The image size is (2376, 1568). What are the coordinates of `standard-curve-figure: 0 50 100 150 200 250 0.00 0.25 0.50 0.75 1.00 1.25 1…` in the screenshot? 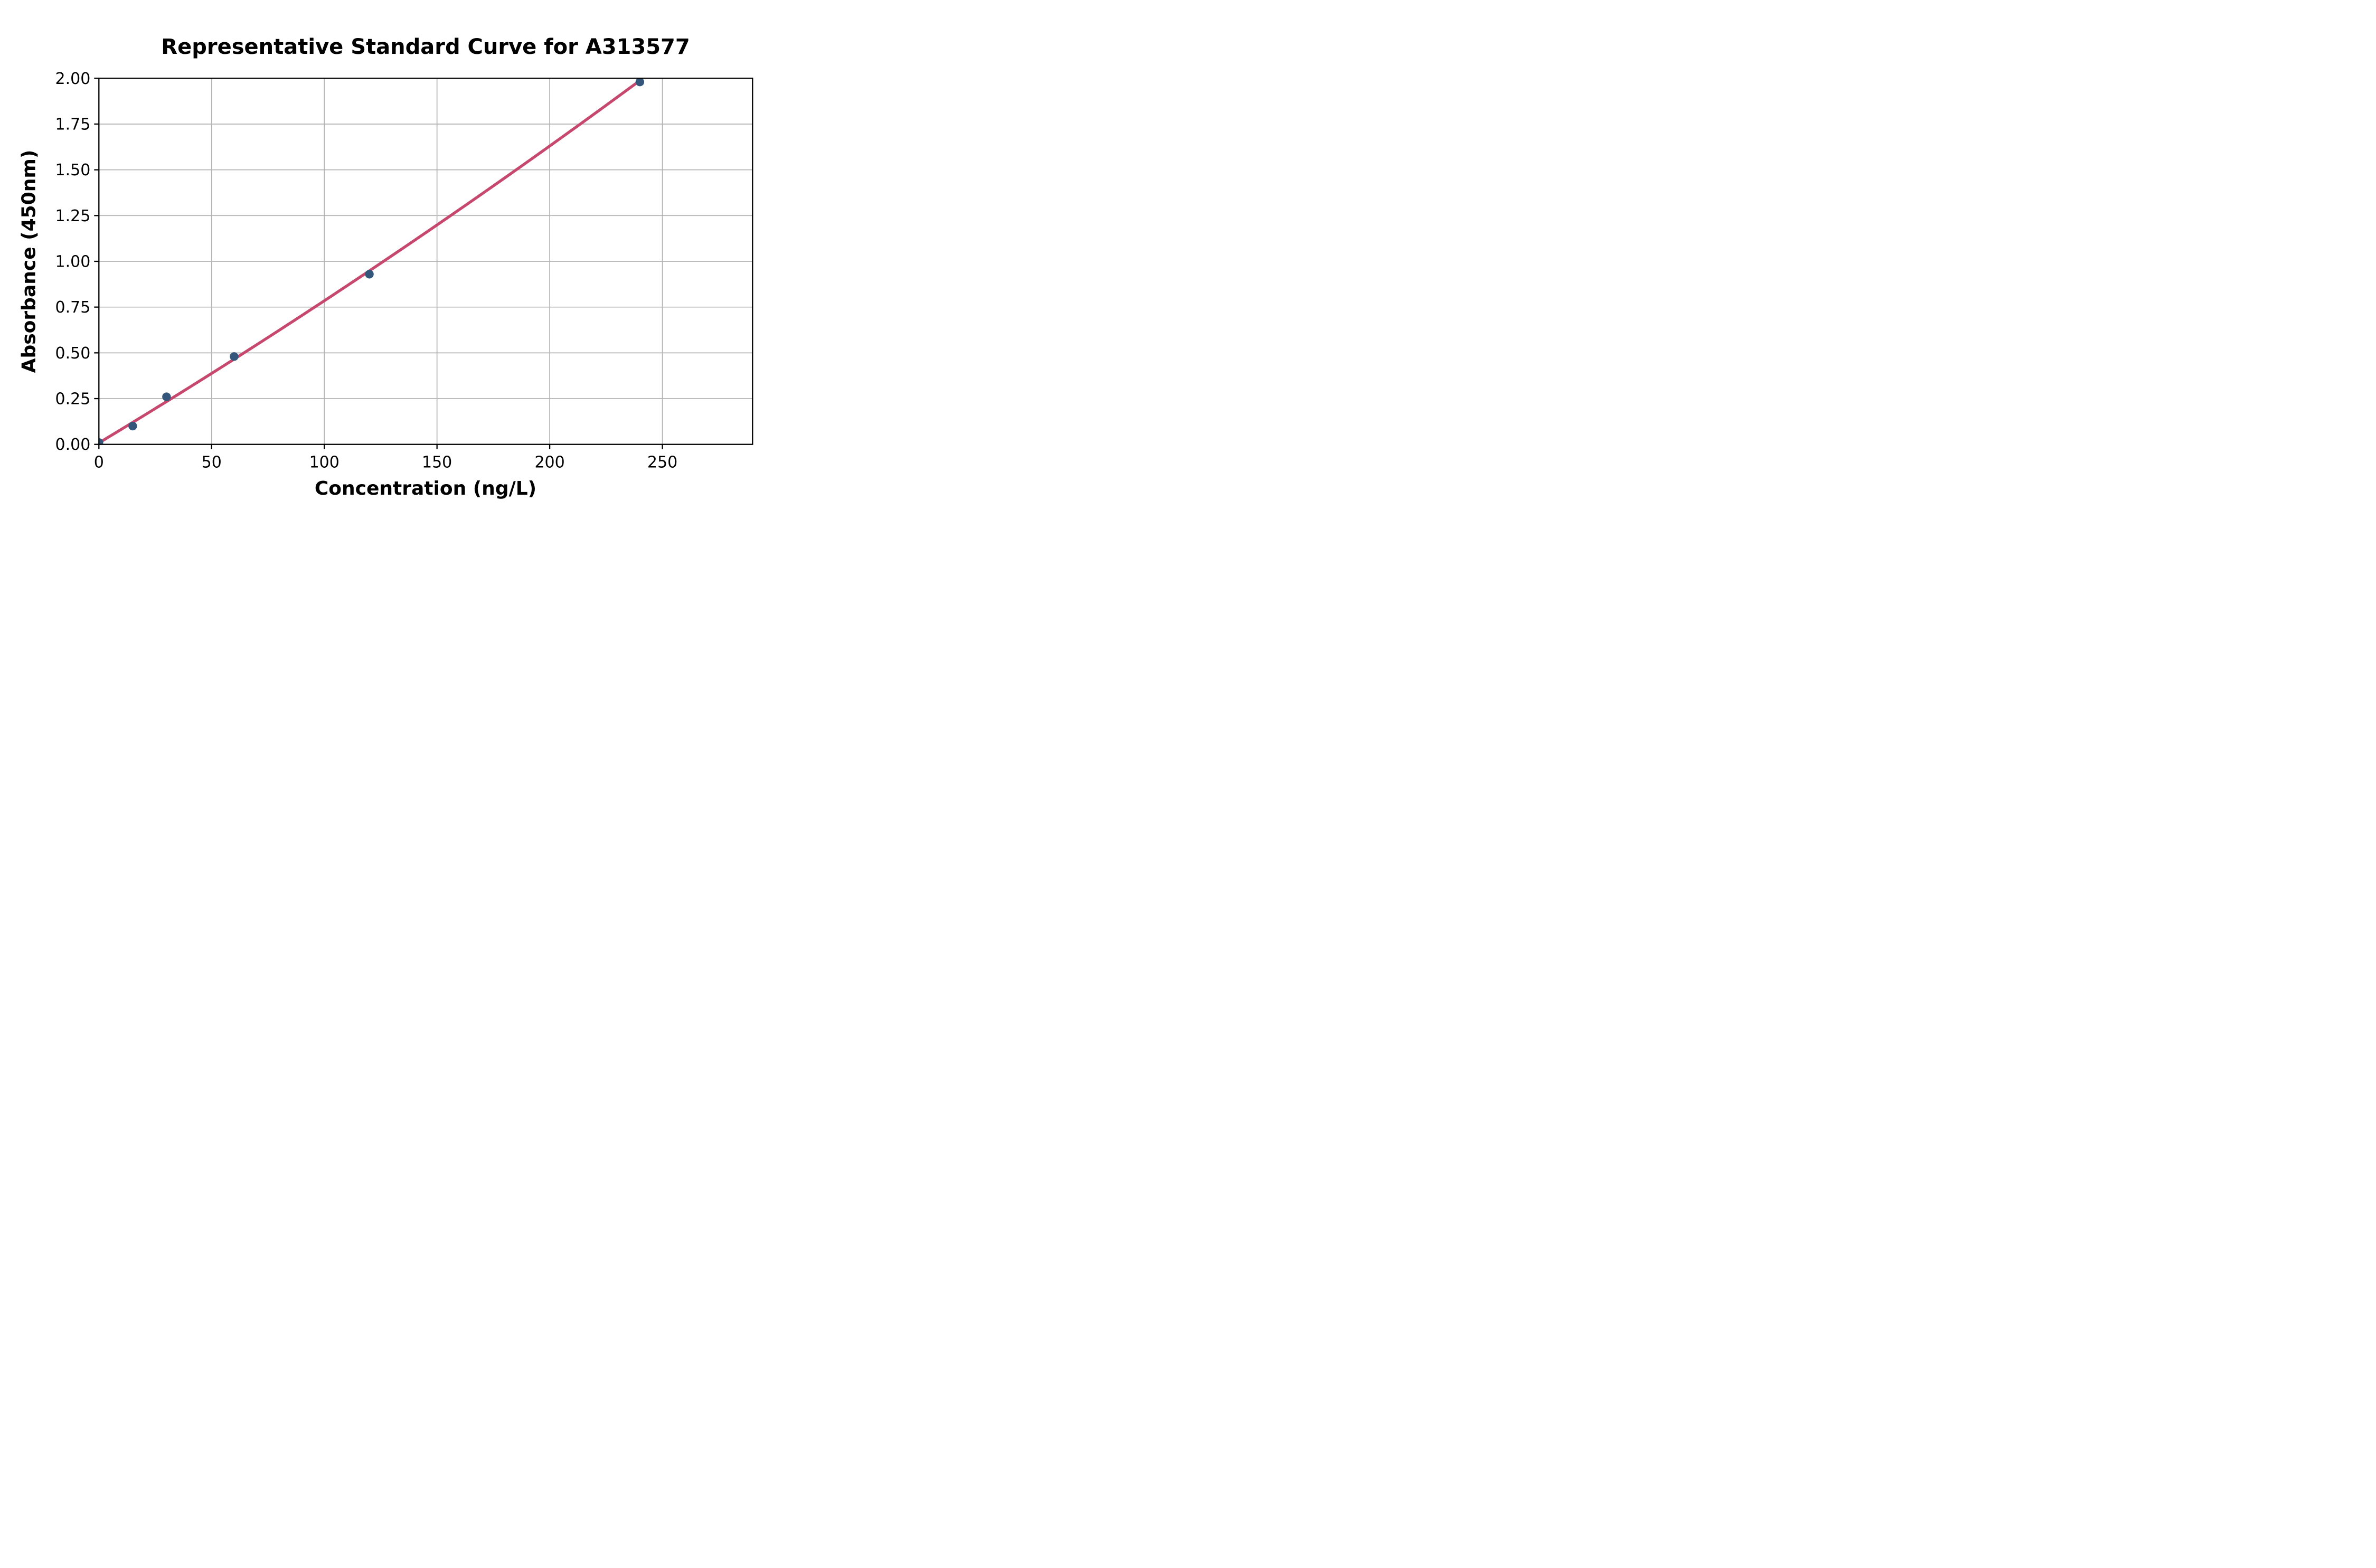 It's located at (396, 261).